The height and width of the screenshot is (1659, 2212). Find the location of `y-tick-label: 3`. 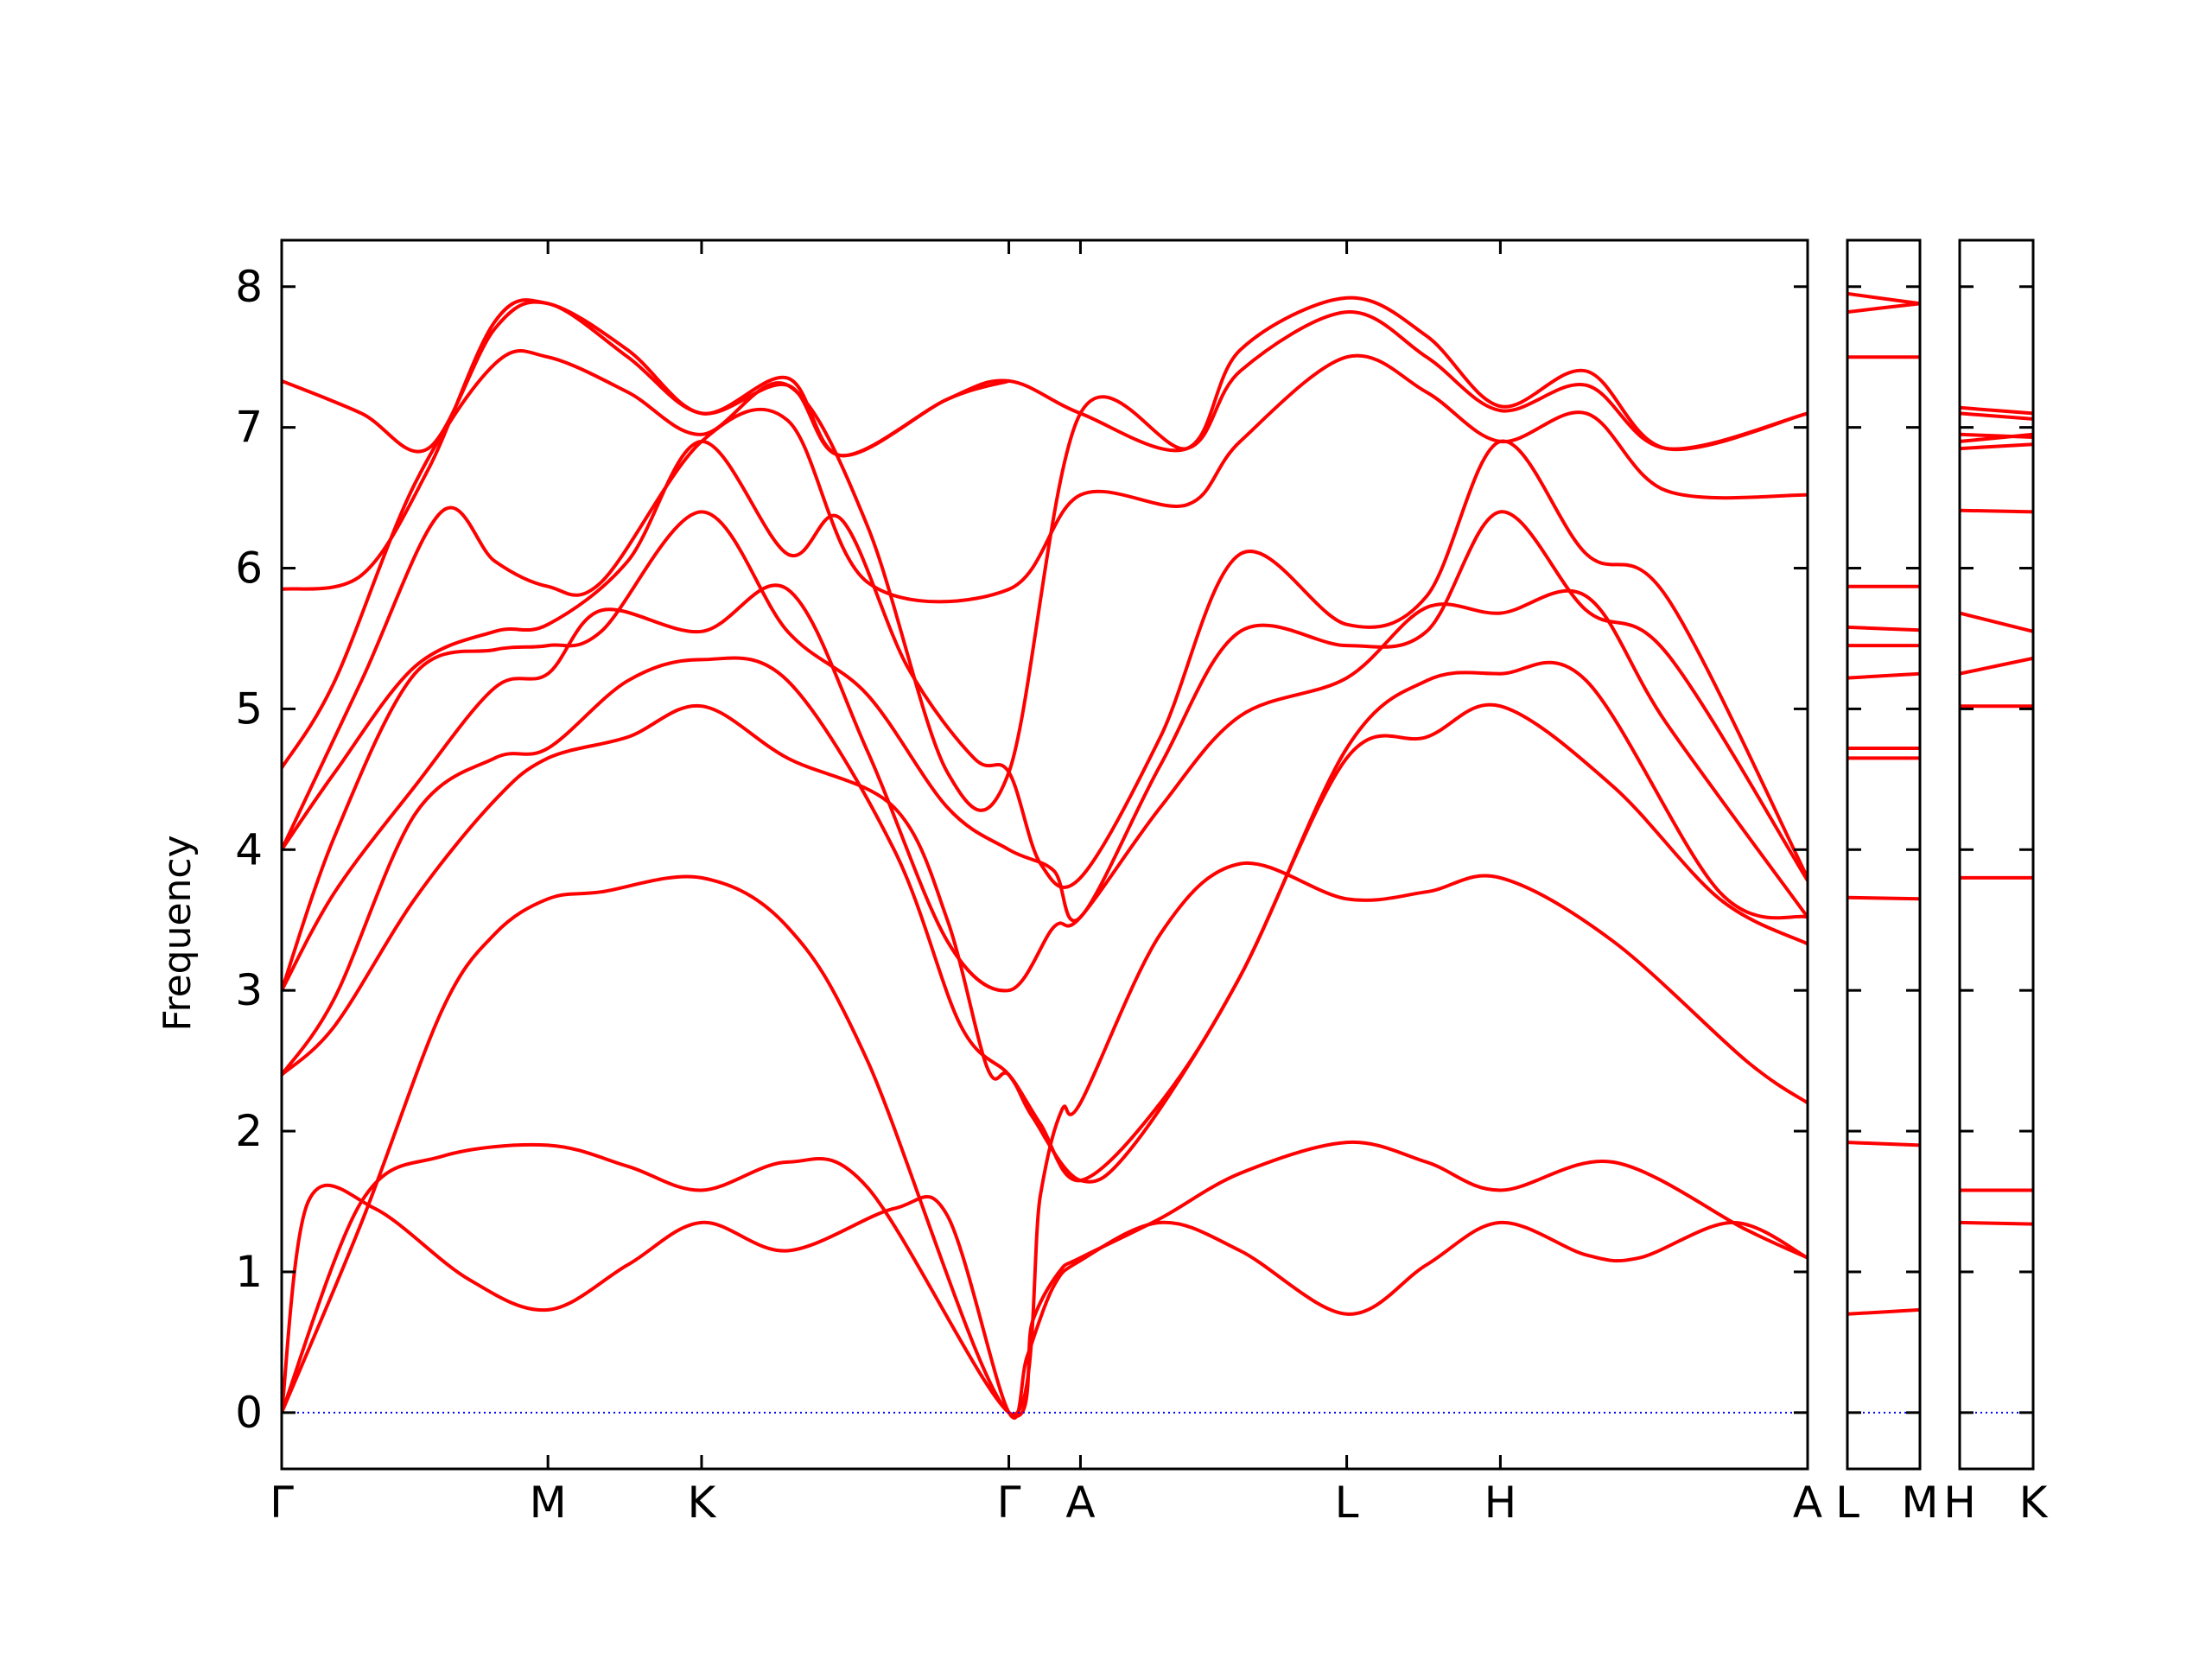

y-tick-label: 3 is located at coordinates (249, 990).